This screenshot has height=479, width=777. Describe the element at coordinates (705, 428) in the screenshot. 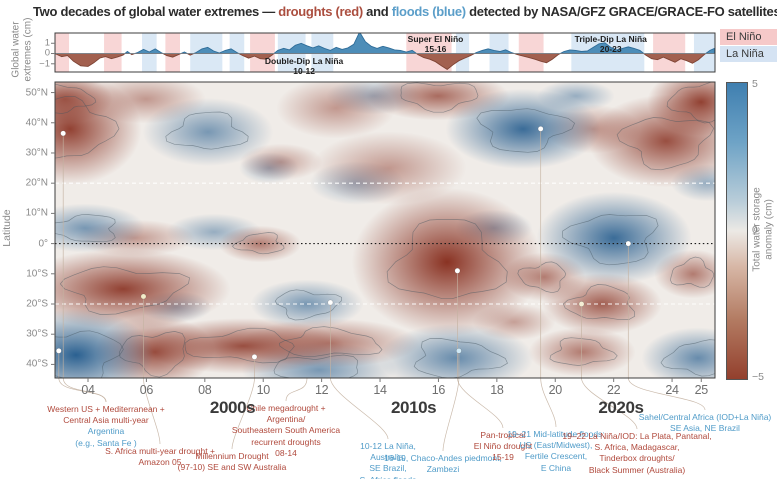

I see `event-label-line: SE Asia, NE Brazil` at that location.